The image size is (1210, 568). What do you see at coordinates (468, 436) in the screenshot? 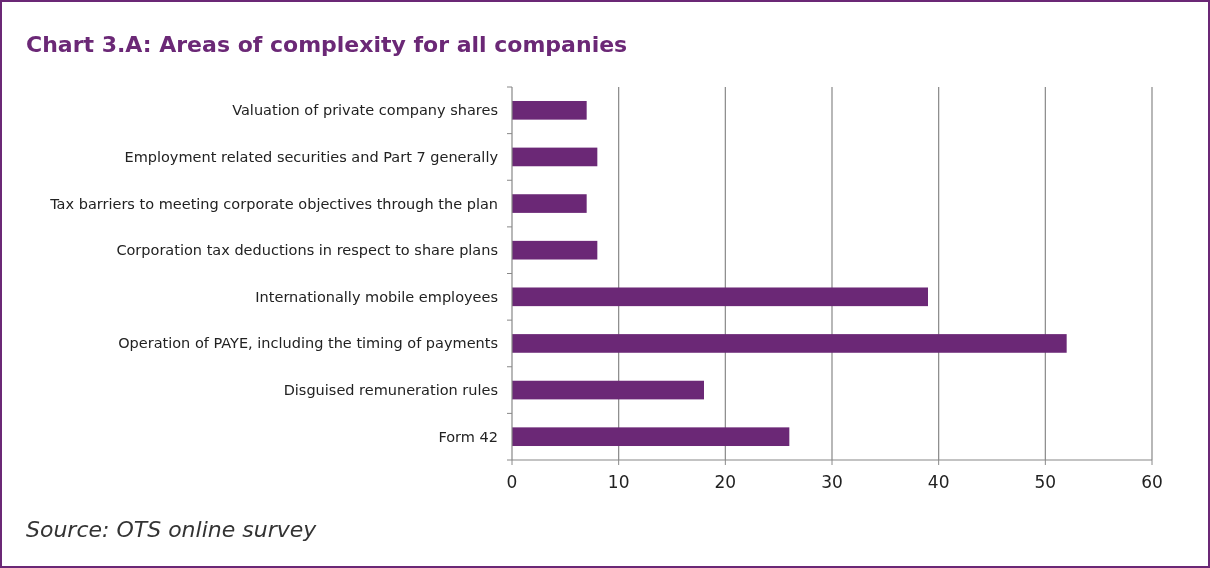
I see `y-tick-label: Form 42` at bounding box center [468, 436].